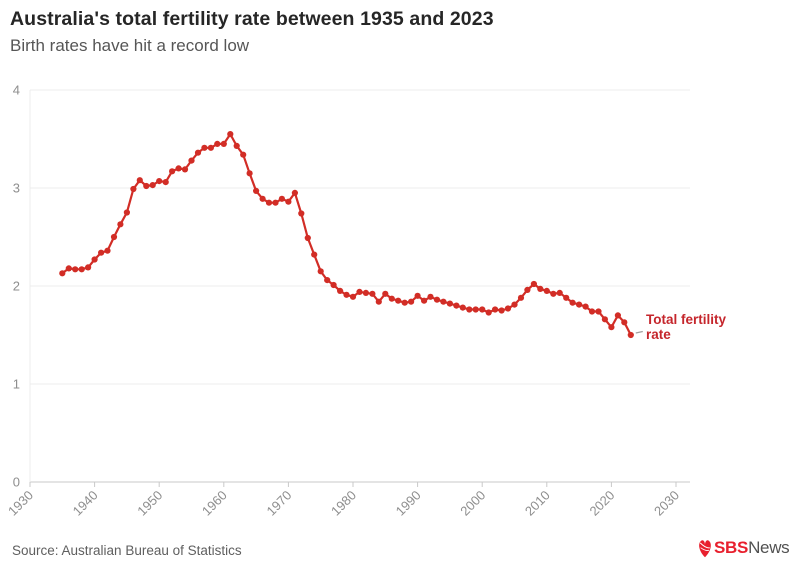 This screenshot has width=794, height=575. I want to click on x-tick-label: 1960, so click(214, 503).